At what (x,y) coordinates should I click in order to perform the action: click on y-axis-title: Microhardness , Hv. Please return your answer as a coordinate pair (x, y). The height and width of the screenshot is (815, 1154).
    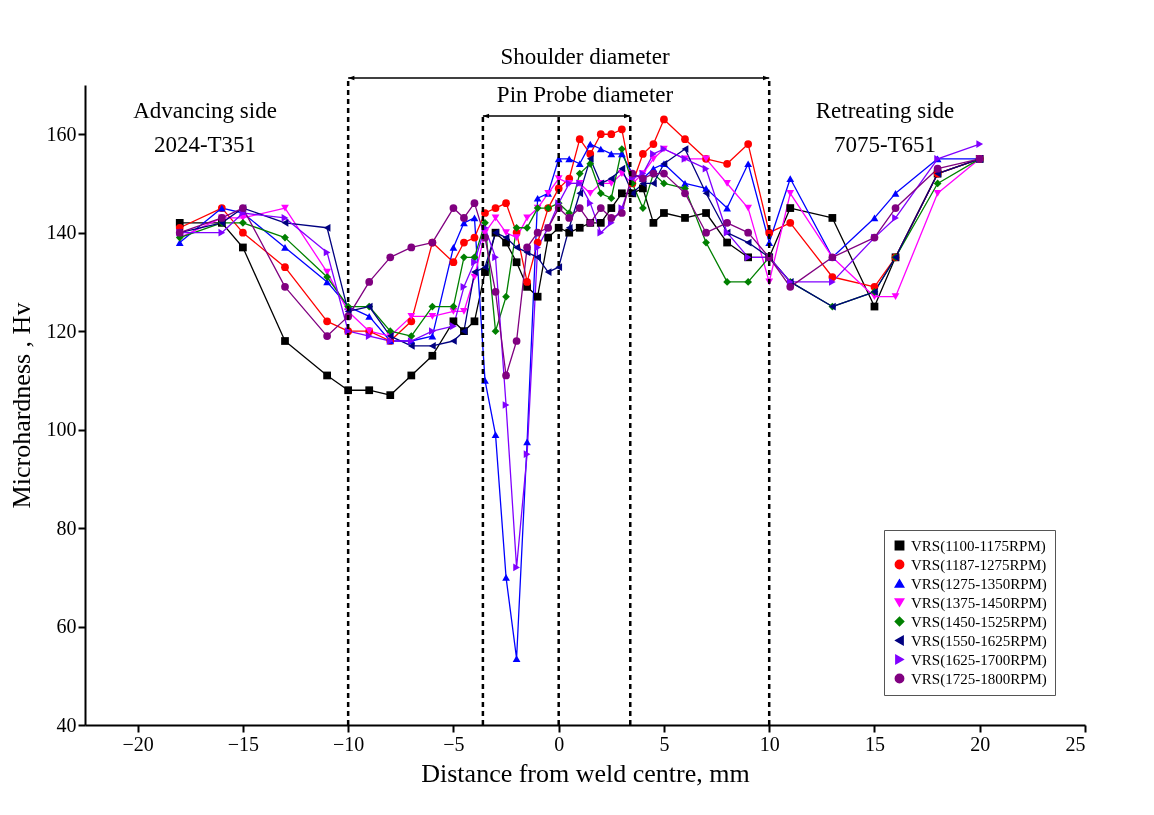
    Looking at the image, I should click on (21, 405).